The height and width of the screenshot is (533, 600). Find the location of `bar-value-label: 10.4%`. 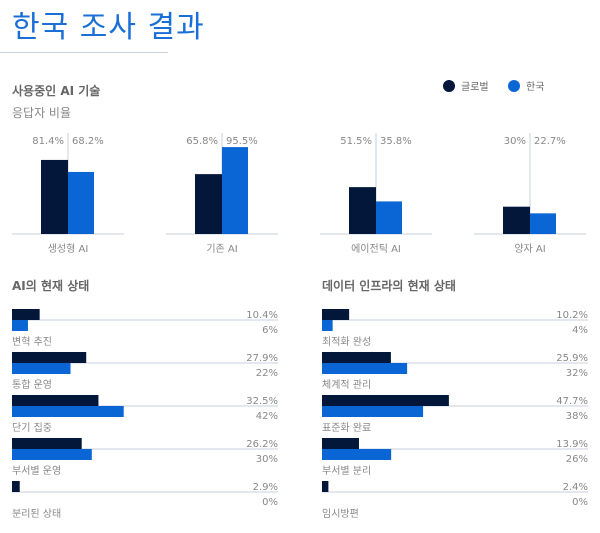

bar-value-label: 10.4% is located at coordinates (262, 315).